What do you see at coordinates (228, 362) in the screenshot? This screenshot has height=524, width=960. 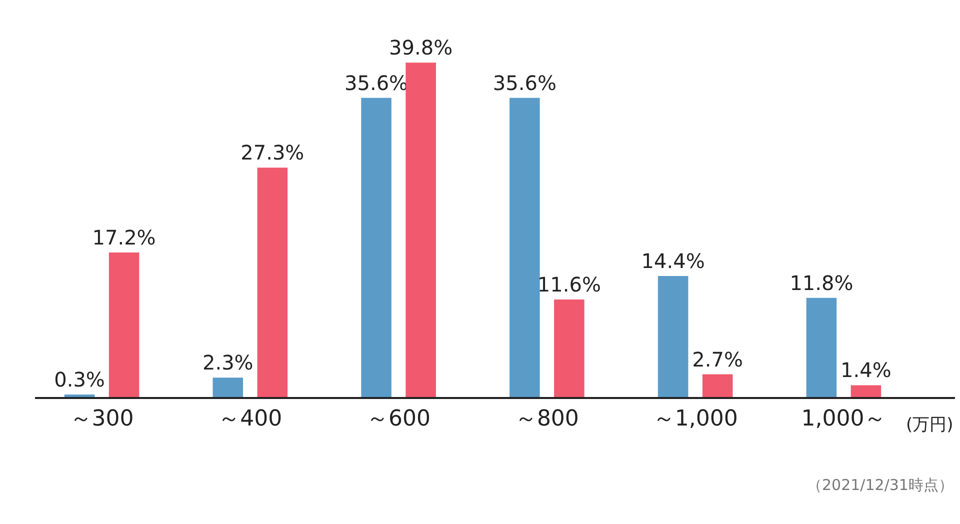 I see `data-label: 2.3%` at bounding box center [228, 362].